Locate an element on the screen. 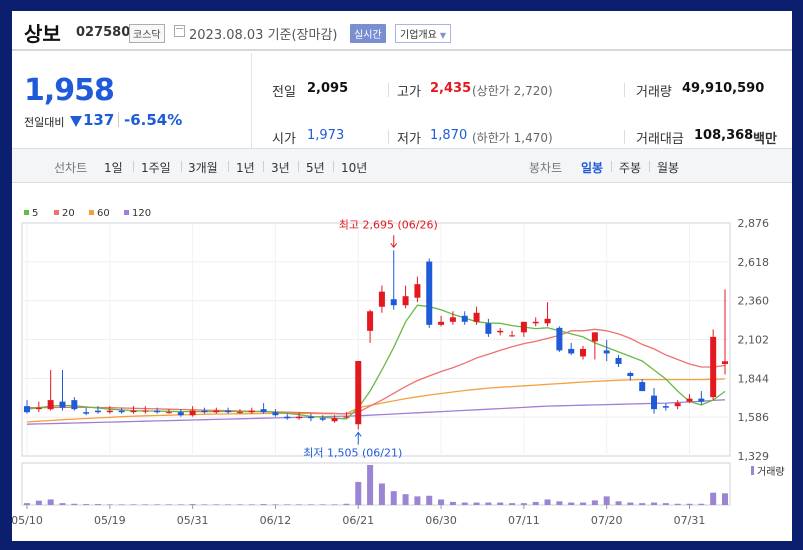  candle-monthly: 월봉 is located at coordinates (668, 168).